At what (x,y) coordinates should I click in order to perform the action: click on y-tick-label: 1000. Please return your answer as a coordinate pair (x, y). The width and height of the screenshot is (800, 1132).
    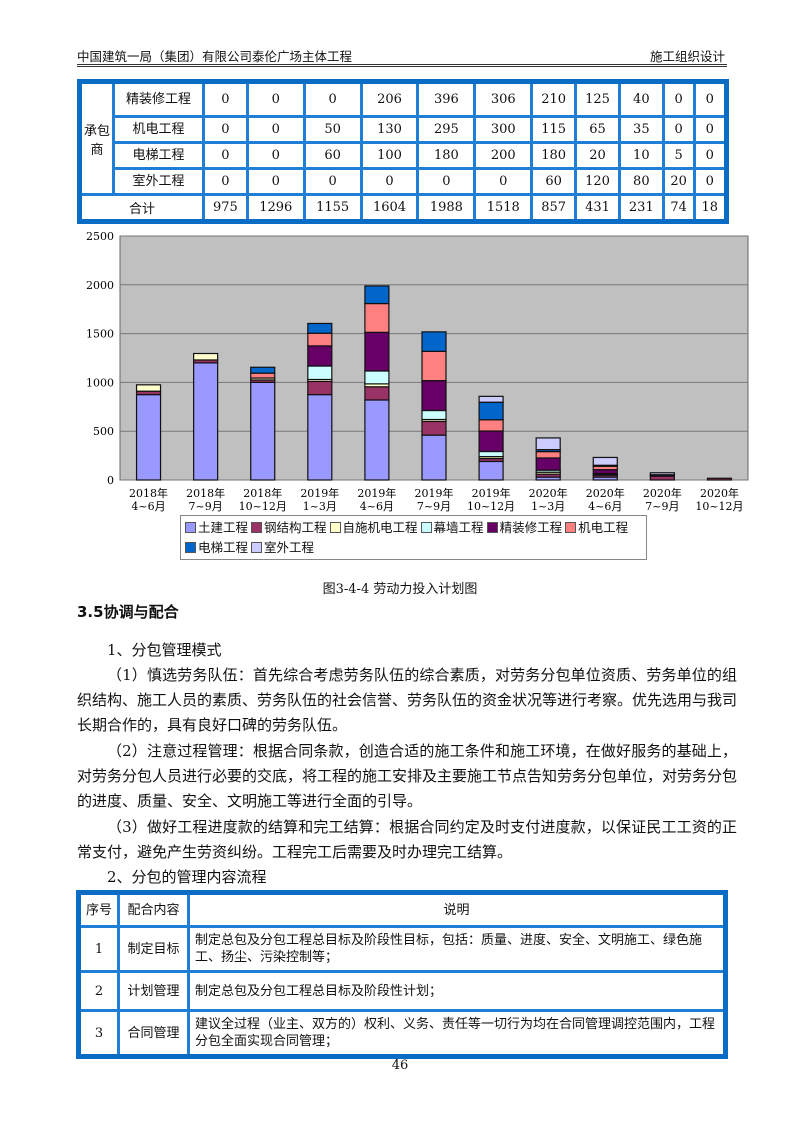
    Looking at the image, I should click on (100, 382).